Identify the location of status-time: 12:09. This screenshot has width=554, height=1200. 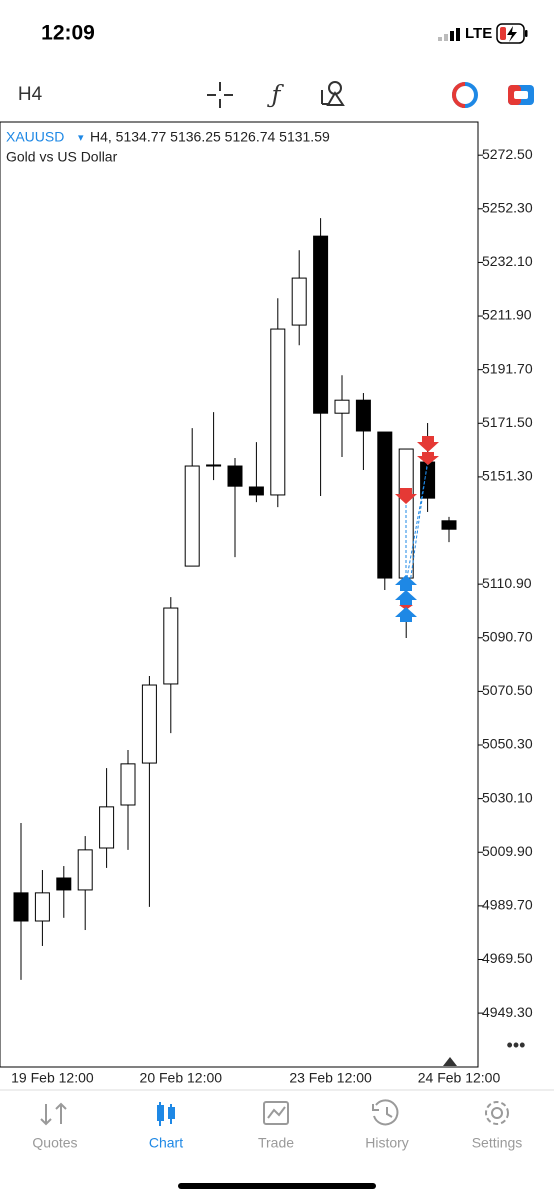
(68, 33).